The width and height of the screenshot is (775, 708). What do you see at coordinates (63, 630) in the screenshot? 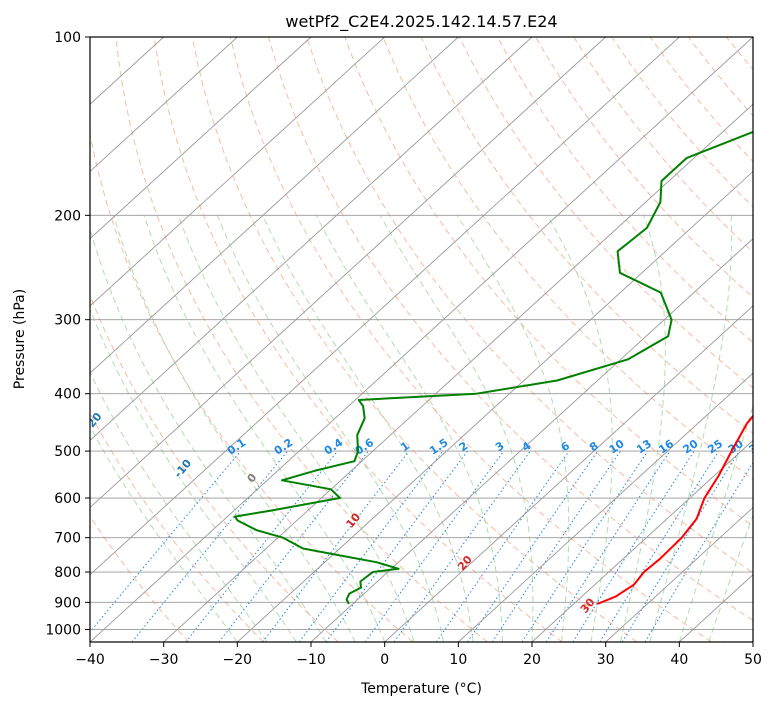
I see `y-tick-label: 1000` at bounding box center [63, 630].